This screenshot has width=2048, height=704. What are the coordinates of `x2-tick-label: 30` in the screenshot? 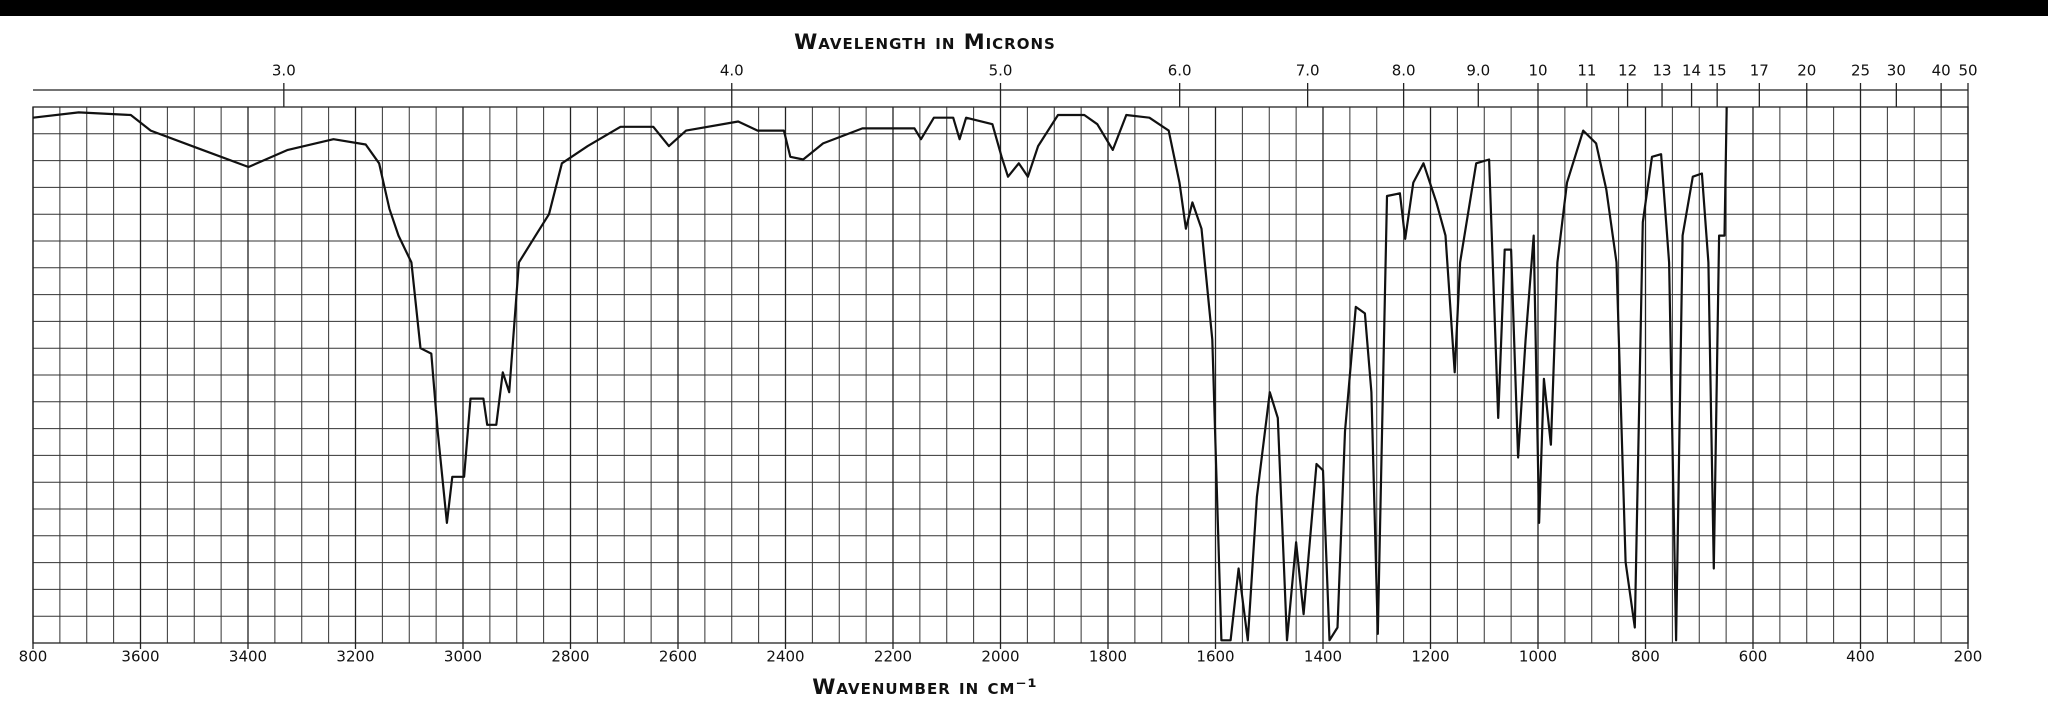 It's located at (1896, 71).